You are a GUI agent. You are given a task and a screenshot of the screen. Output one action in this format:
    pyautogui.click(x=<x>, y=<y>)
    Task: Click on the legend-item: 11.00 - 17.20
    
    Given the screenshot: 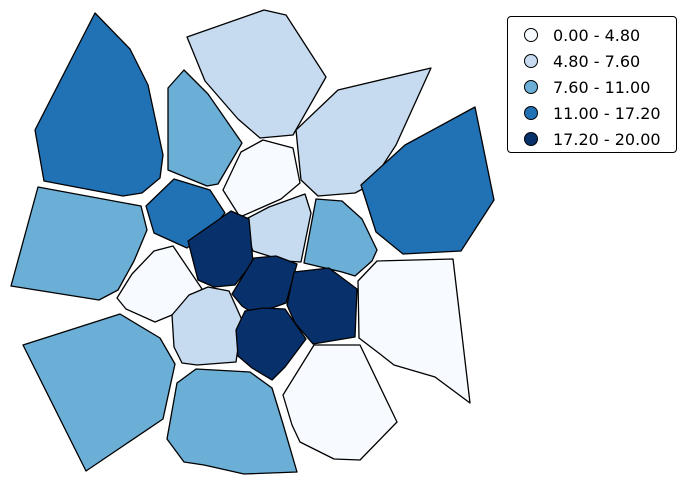 What is the action you would take?
    pyautogui.click(x=597, y=113)
    